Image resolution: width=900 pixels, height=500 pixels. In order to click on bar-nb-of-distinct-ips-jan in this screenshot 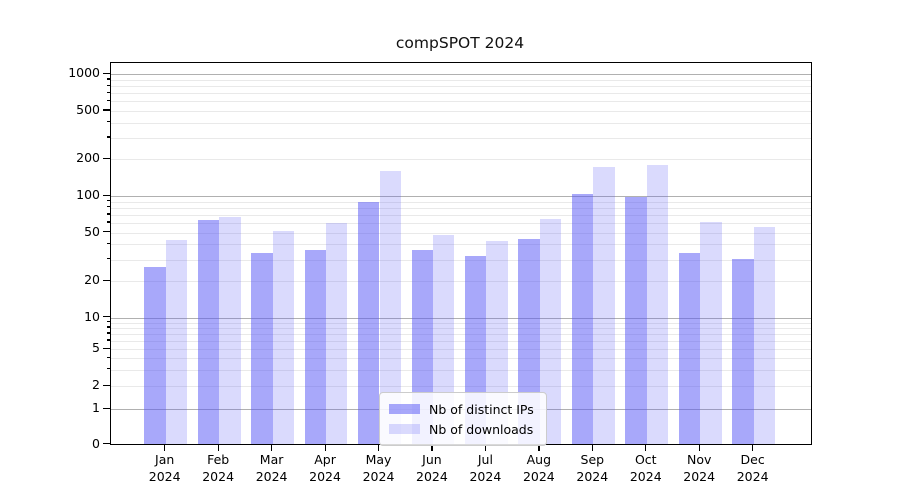, I will do `click(155, 355)`.